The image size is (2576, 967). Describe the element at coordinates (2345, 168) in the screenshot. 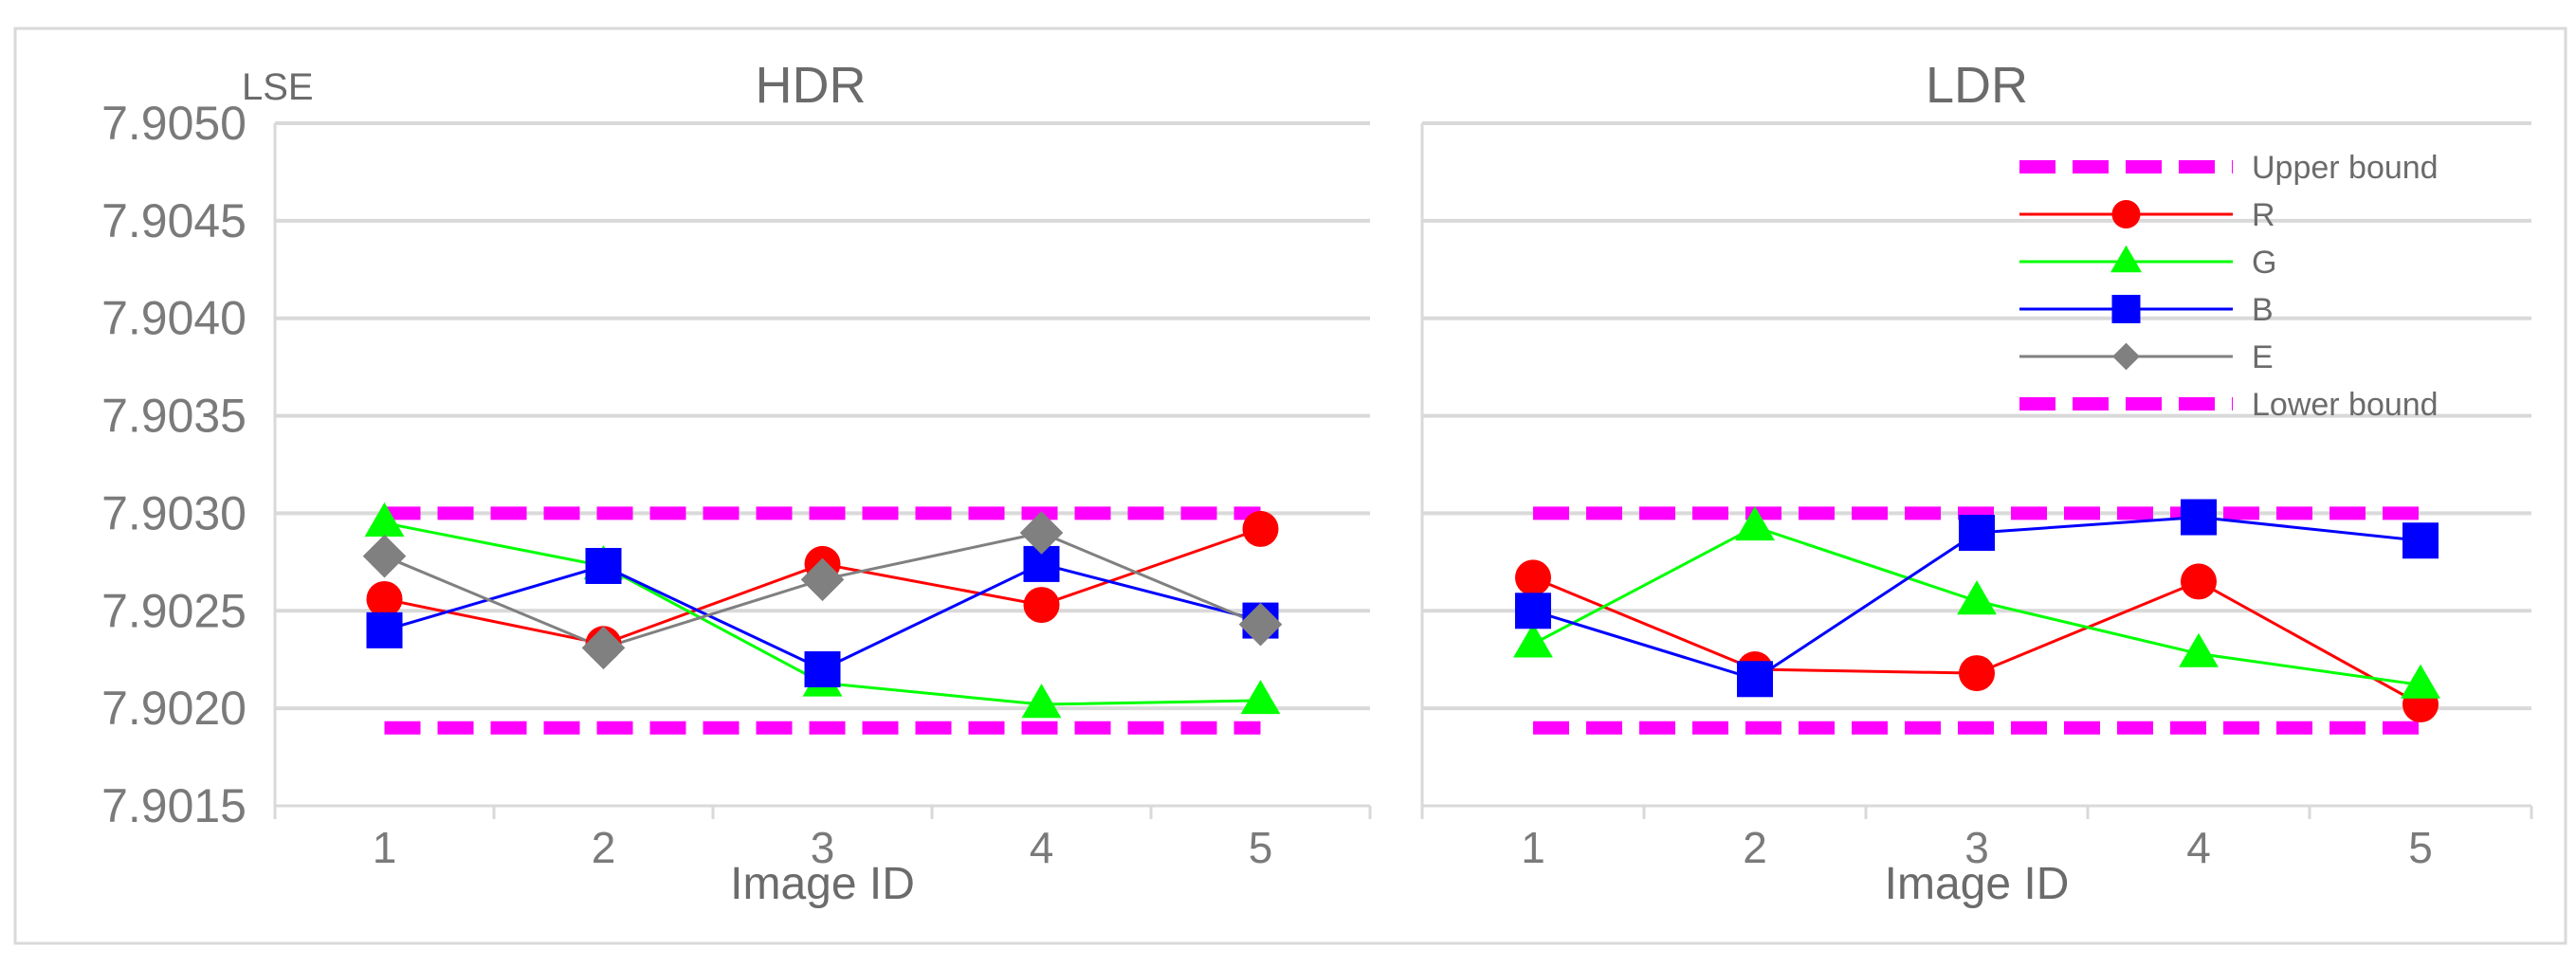

I see `legend-label: Upper bound` at that location.